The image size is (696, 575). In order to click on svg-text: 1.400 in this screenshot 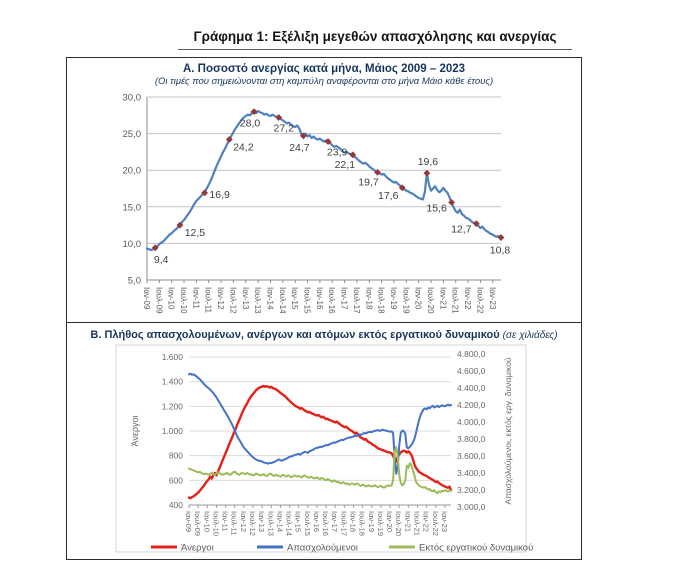, I will do `click(173, 382)`.